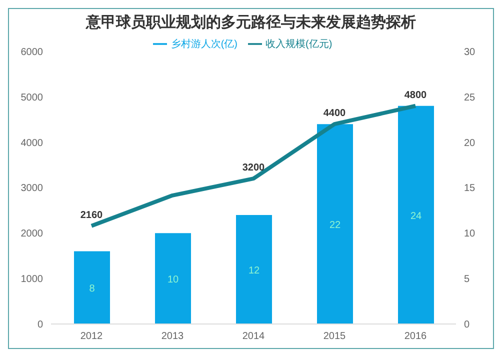  I want to click on data-label: 8, so click(92, 289).